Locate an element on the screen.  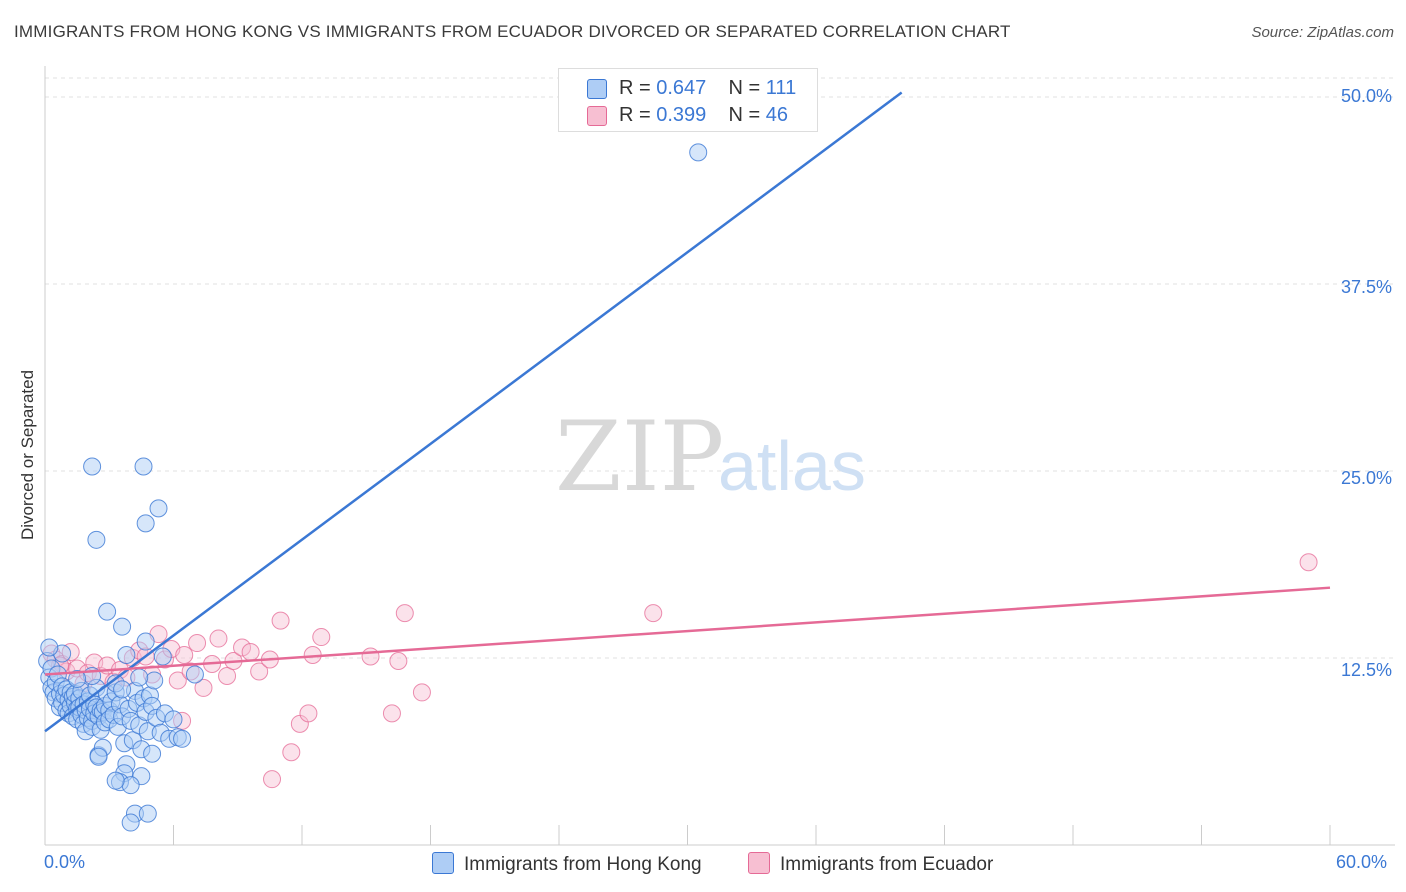
watermark-zip: ZIP is located at coordinates (639, 457).